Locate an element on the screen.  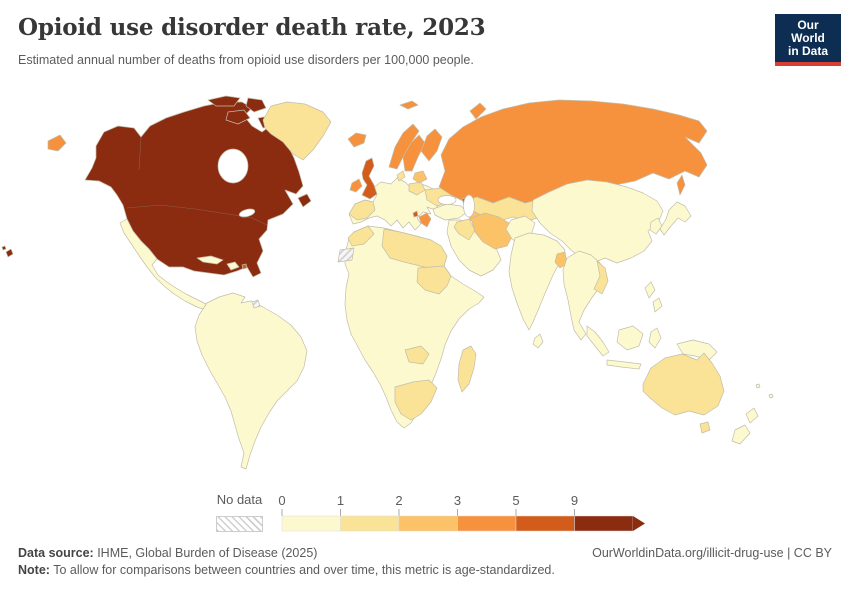
legend-tick-5: 9 is located at coordinates (574, 500).